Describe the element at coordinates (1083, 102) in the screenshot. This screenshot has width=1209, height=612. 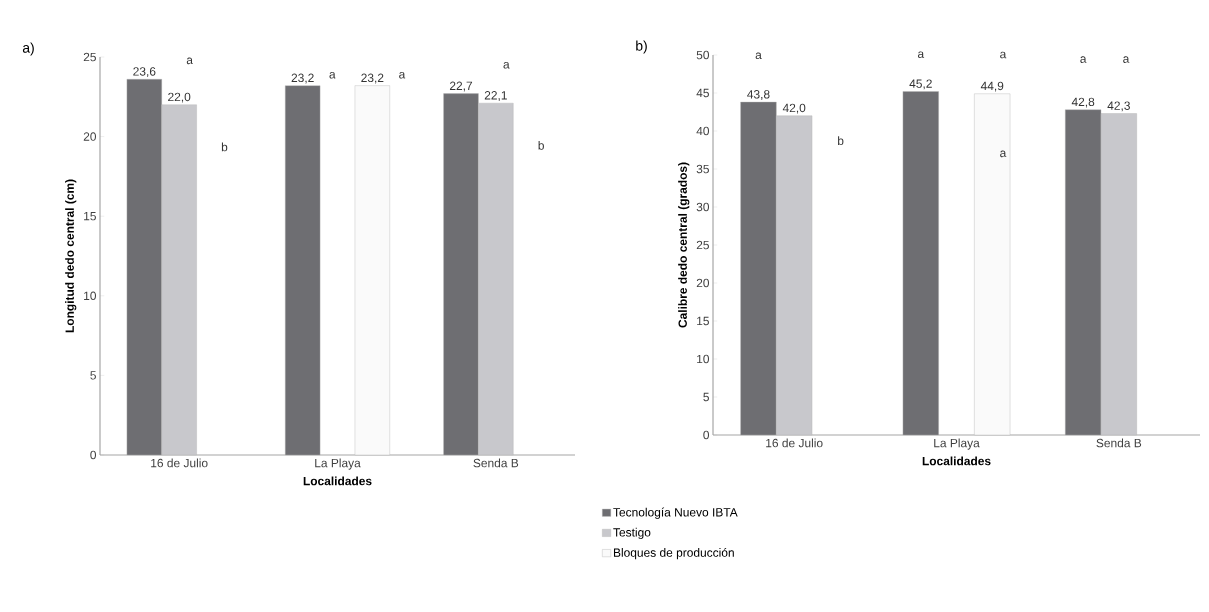
I see `data-label: 42,8` at that location.